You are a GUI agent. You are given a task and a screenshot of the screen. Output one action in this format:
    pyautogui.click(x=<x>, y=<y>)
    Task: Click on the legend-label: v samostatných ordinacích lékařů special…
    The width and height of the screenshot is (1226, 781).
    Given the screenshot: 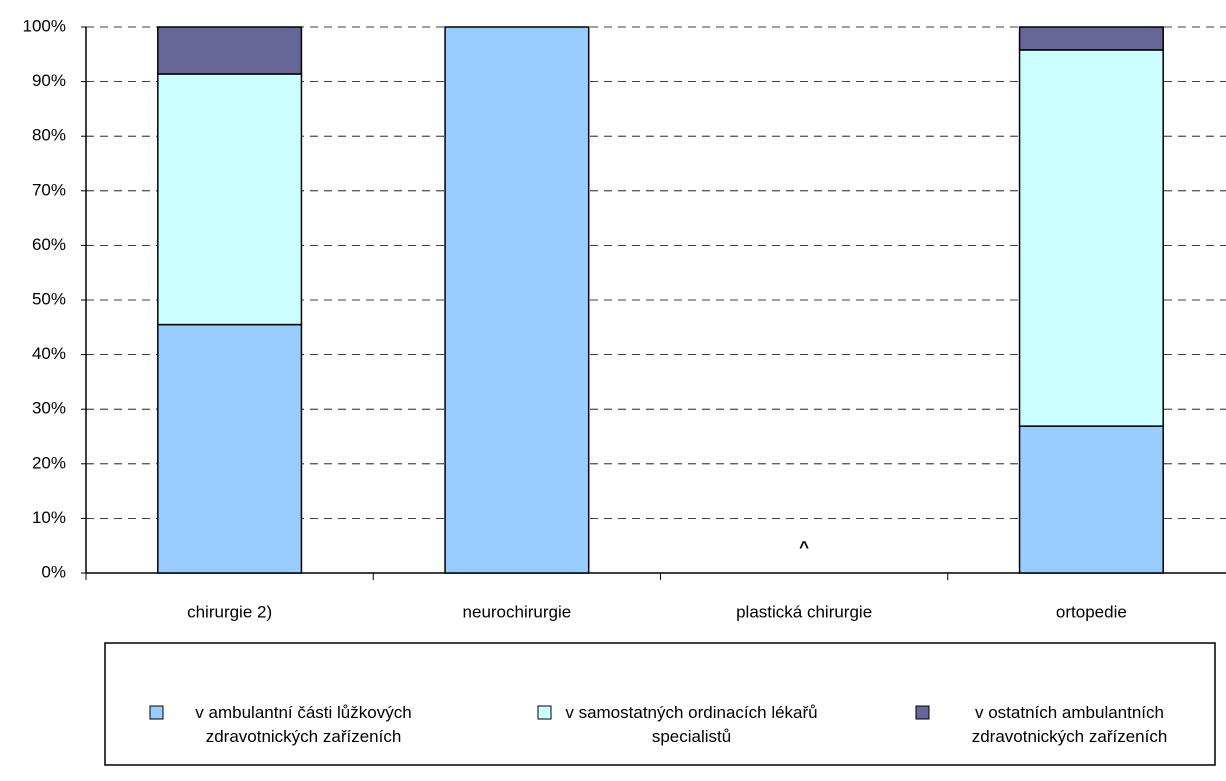 What is the action you would take?
    pyautogui.click(x=691, y=724)
    